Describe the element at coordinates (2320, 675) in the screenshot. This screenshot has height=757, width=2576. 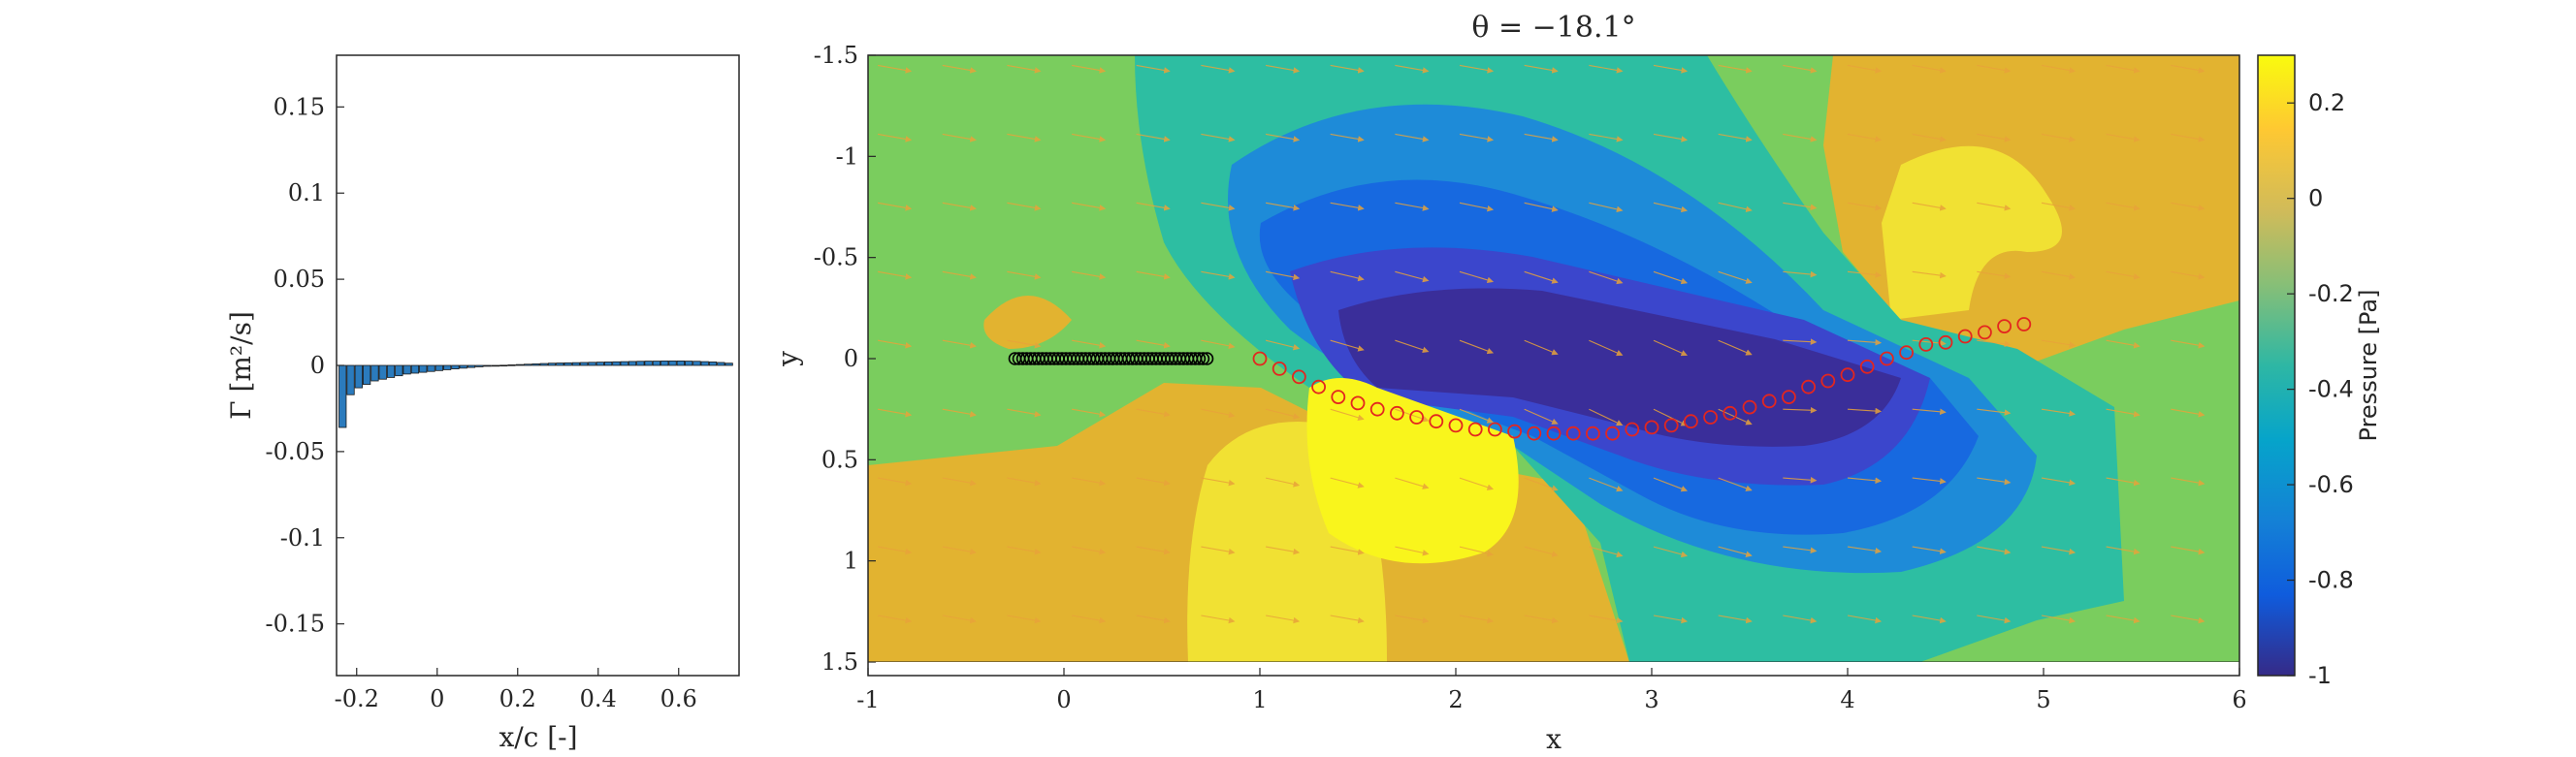
I see `colorbar-tick-label: -1` at that location.